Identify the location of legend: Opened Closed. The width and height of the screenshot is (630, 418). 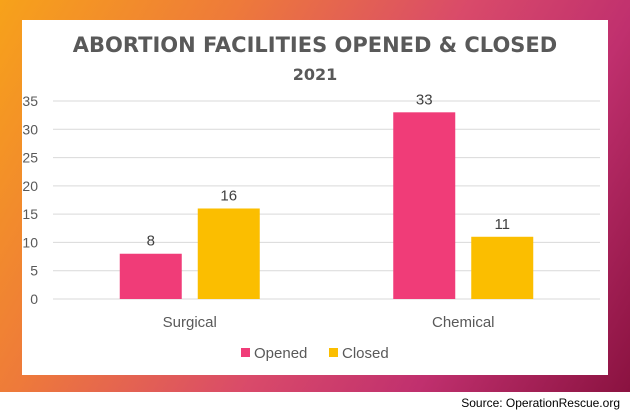
(315, 353).